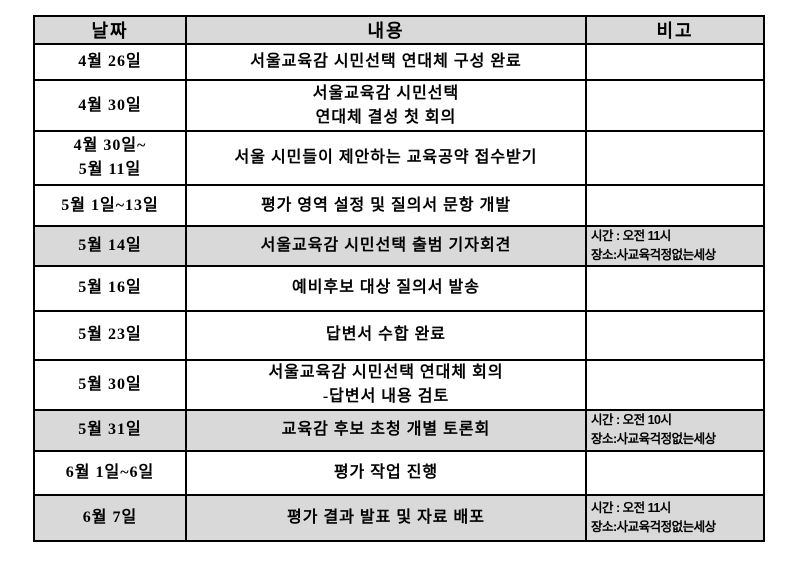 This screenshot has width=790, height=565. Describe the element at coordinates (675, 30) in the screenshot. I see `header-cell-note: 비고` at that location.